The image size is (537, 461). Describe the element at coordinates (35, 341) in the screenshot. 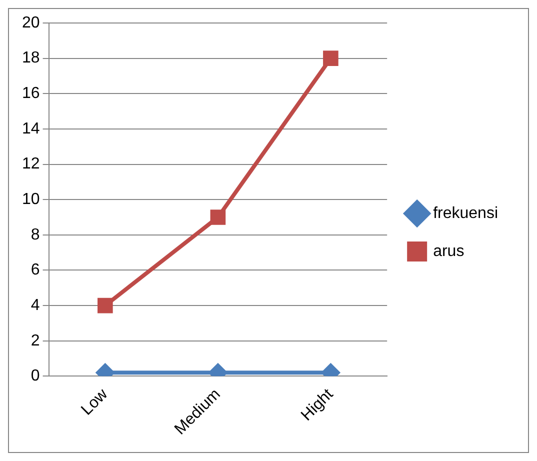

I see `y-tick-label: 2` at that location.